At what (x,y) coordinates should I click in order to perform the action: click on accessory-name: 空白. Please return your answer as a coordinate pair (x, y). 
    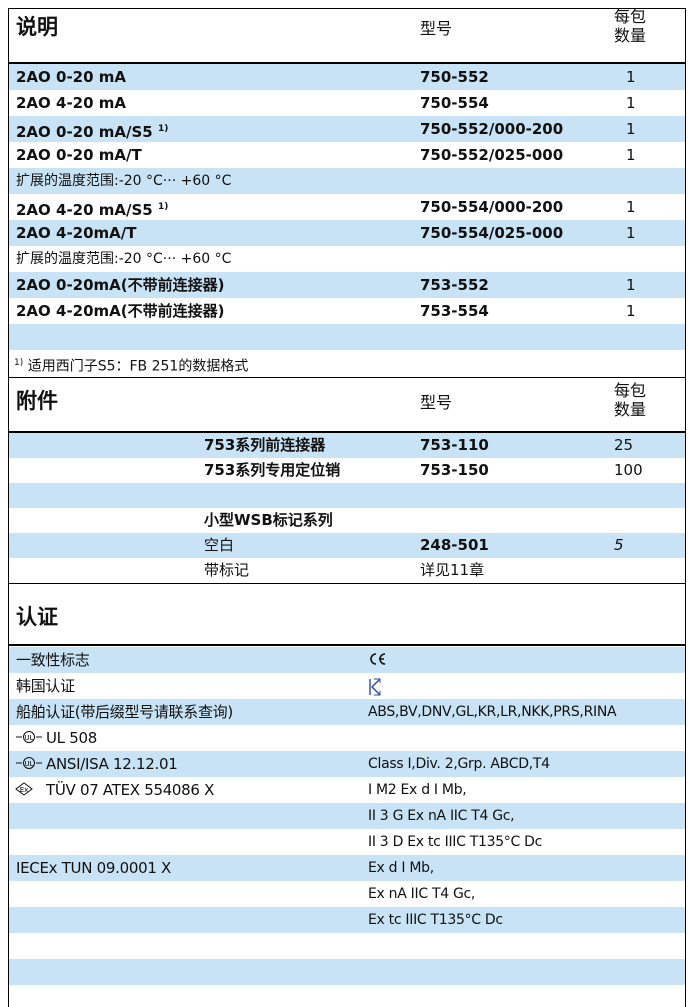
    Looking at the image, I should click on (219, 545).